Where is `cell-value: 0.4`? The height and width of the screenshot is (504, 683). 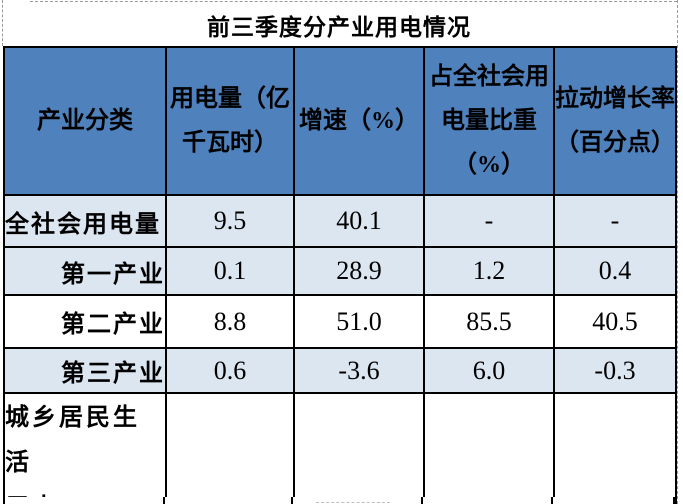 cell-value: 0.4 is located at coordinates (615, 271).